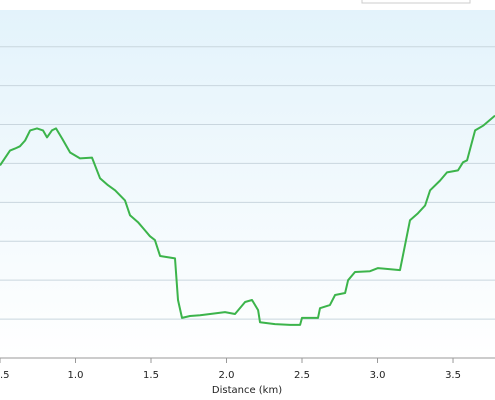 Image resolution: width=495 pixels, height=400 pixels. I want to click on x-tick-label: 3.0, so click(378, 375).